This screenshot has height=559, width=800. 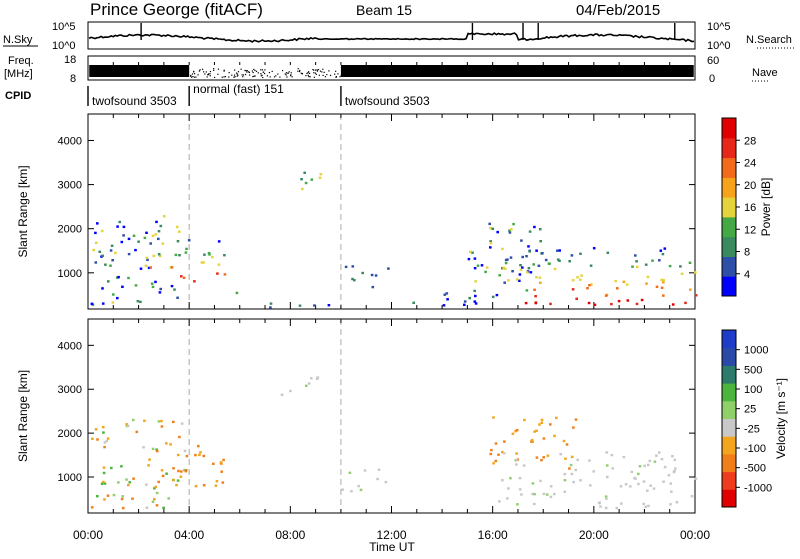 What do you see at coordinates (70, 186) in the screenshot?
I see `y-tick-label: 3000` at bounding box center [70, 186].